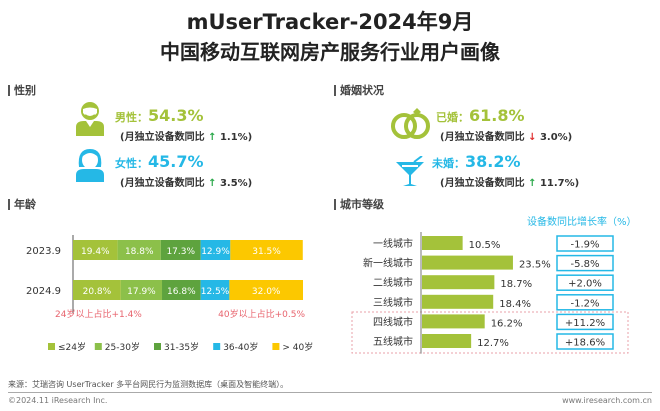  What do you see at coordinates (330, 52) in the screenshot?
I see `page-subtitle: 中国移动互联网房产服务行业用户画像` at bounding box center [330, 52].